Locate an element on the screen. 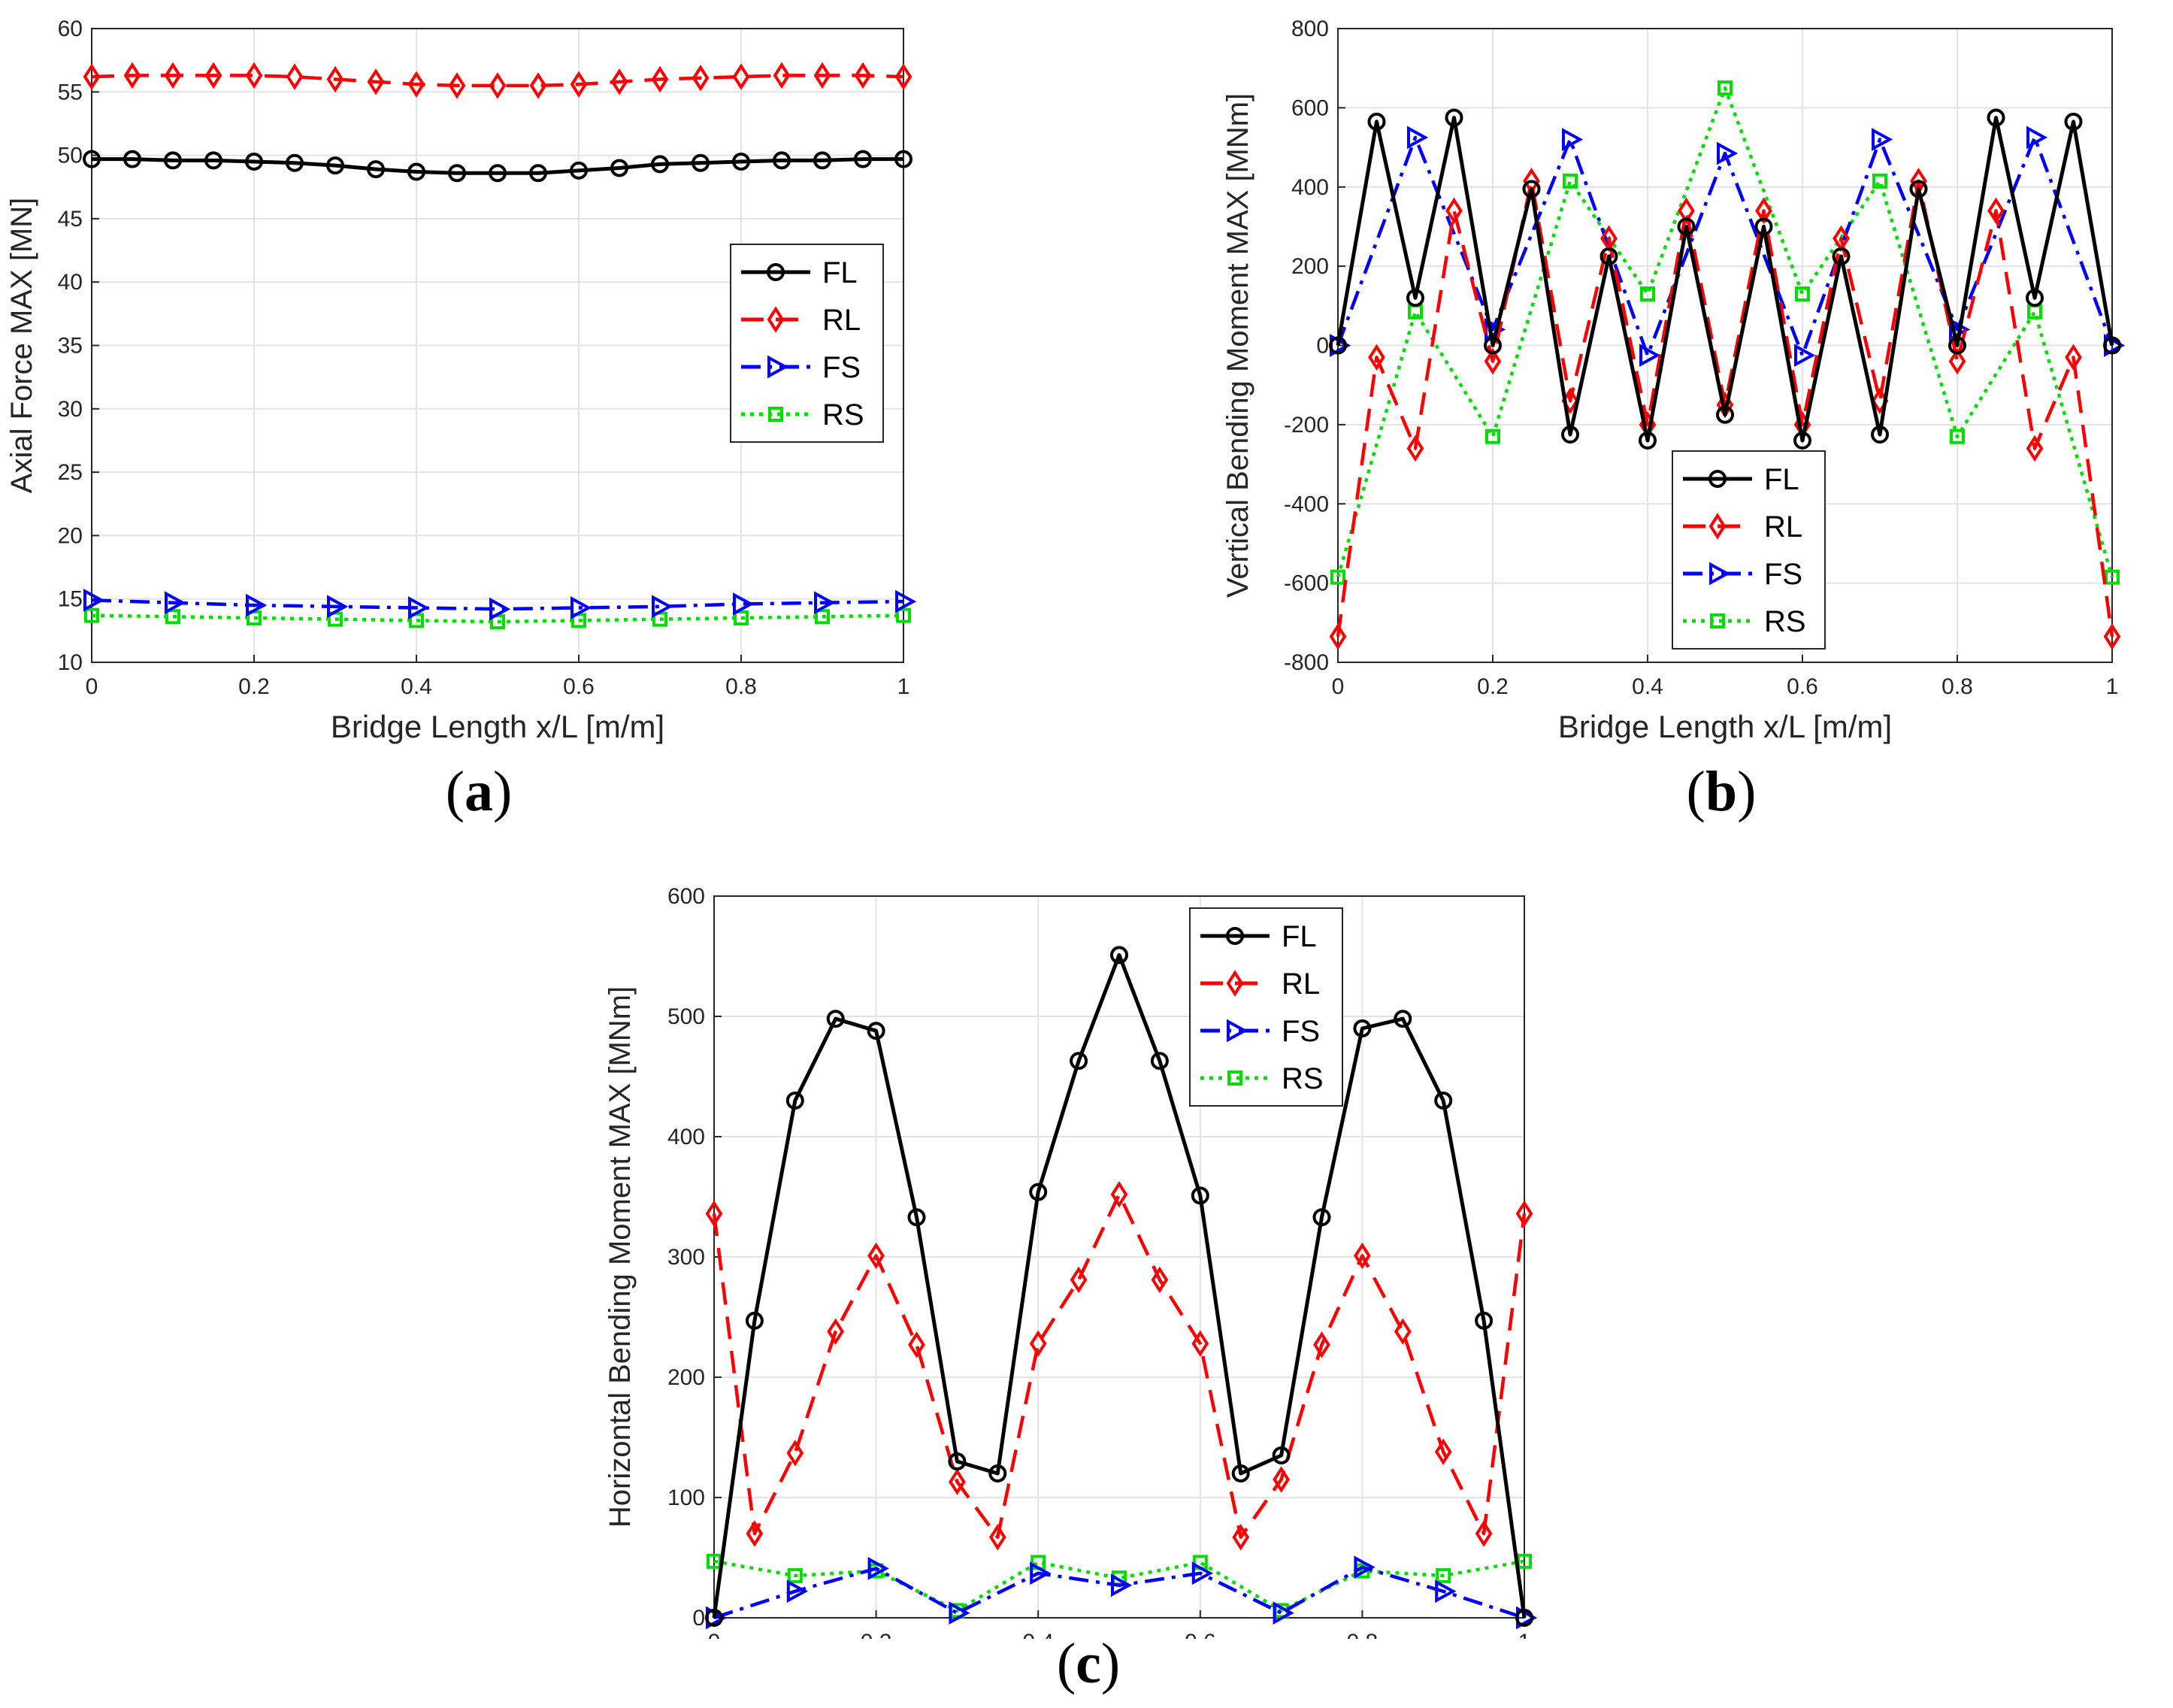 This screenshot has height=1708, width=2173. x-tick-label: 0.6 is located at coordinates (579, 686).